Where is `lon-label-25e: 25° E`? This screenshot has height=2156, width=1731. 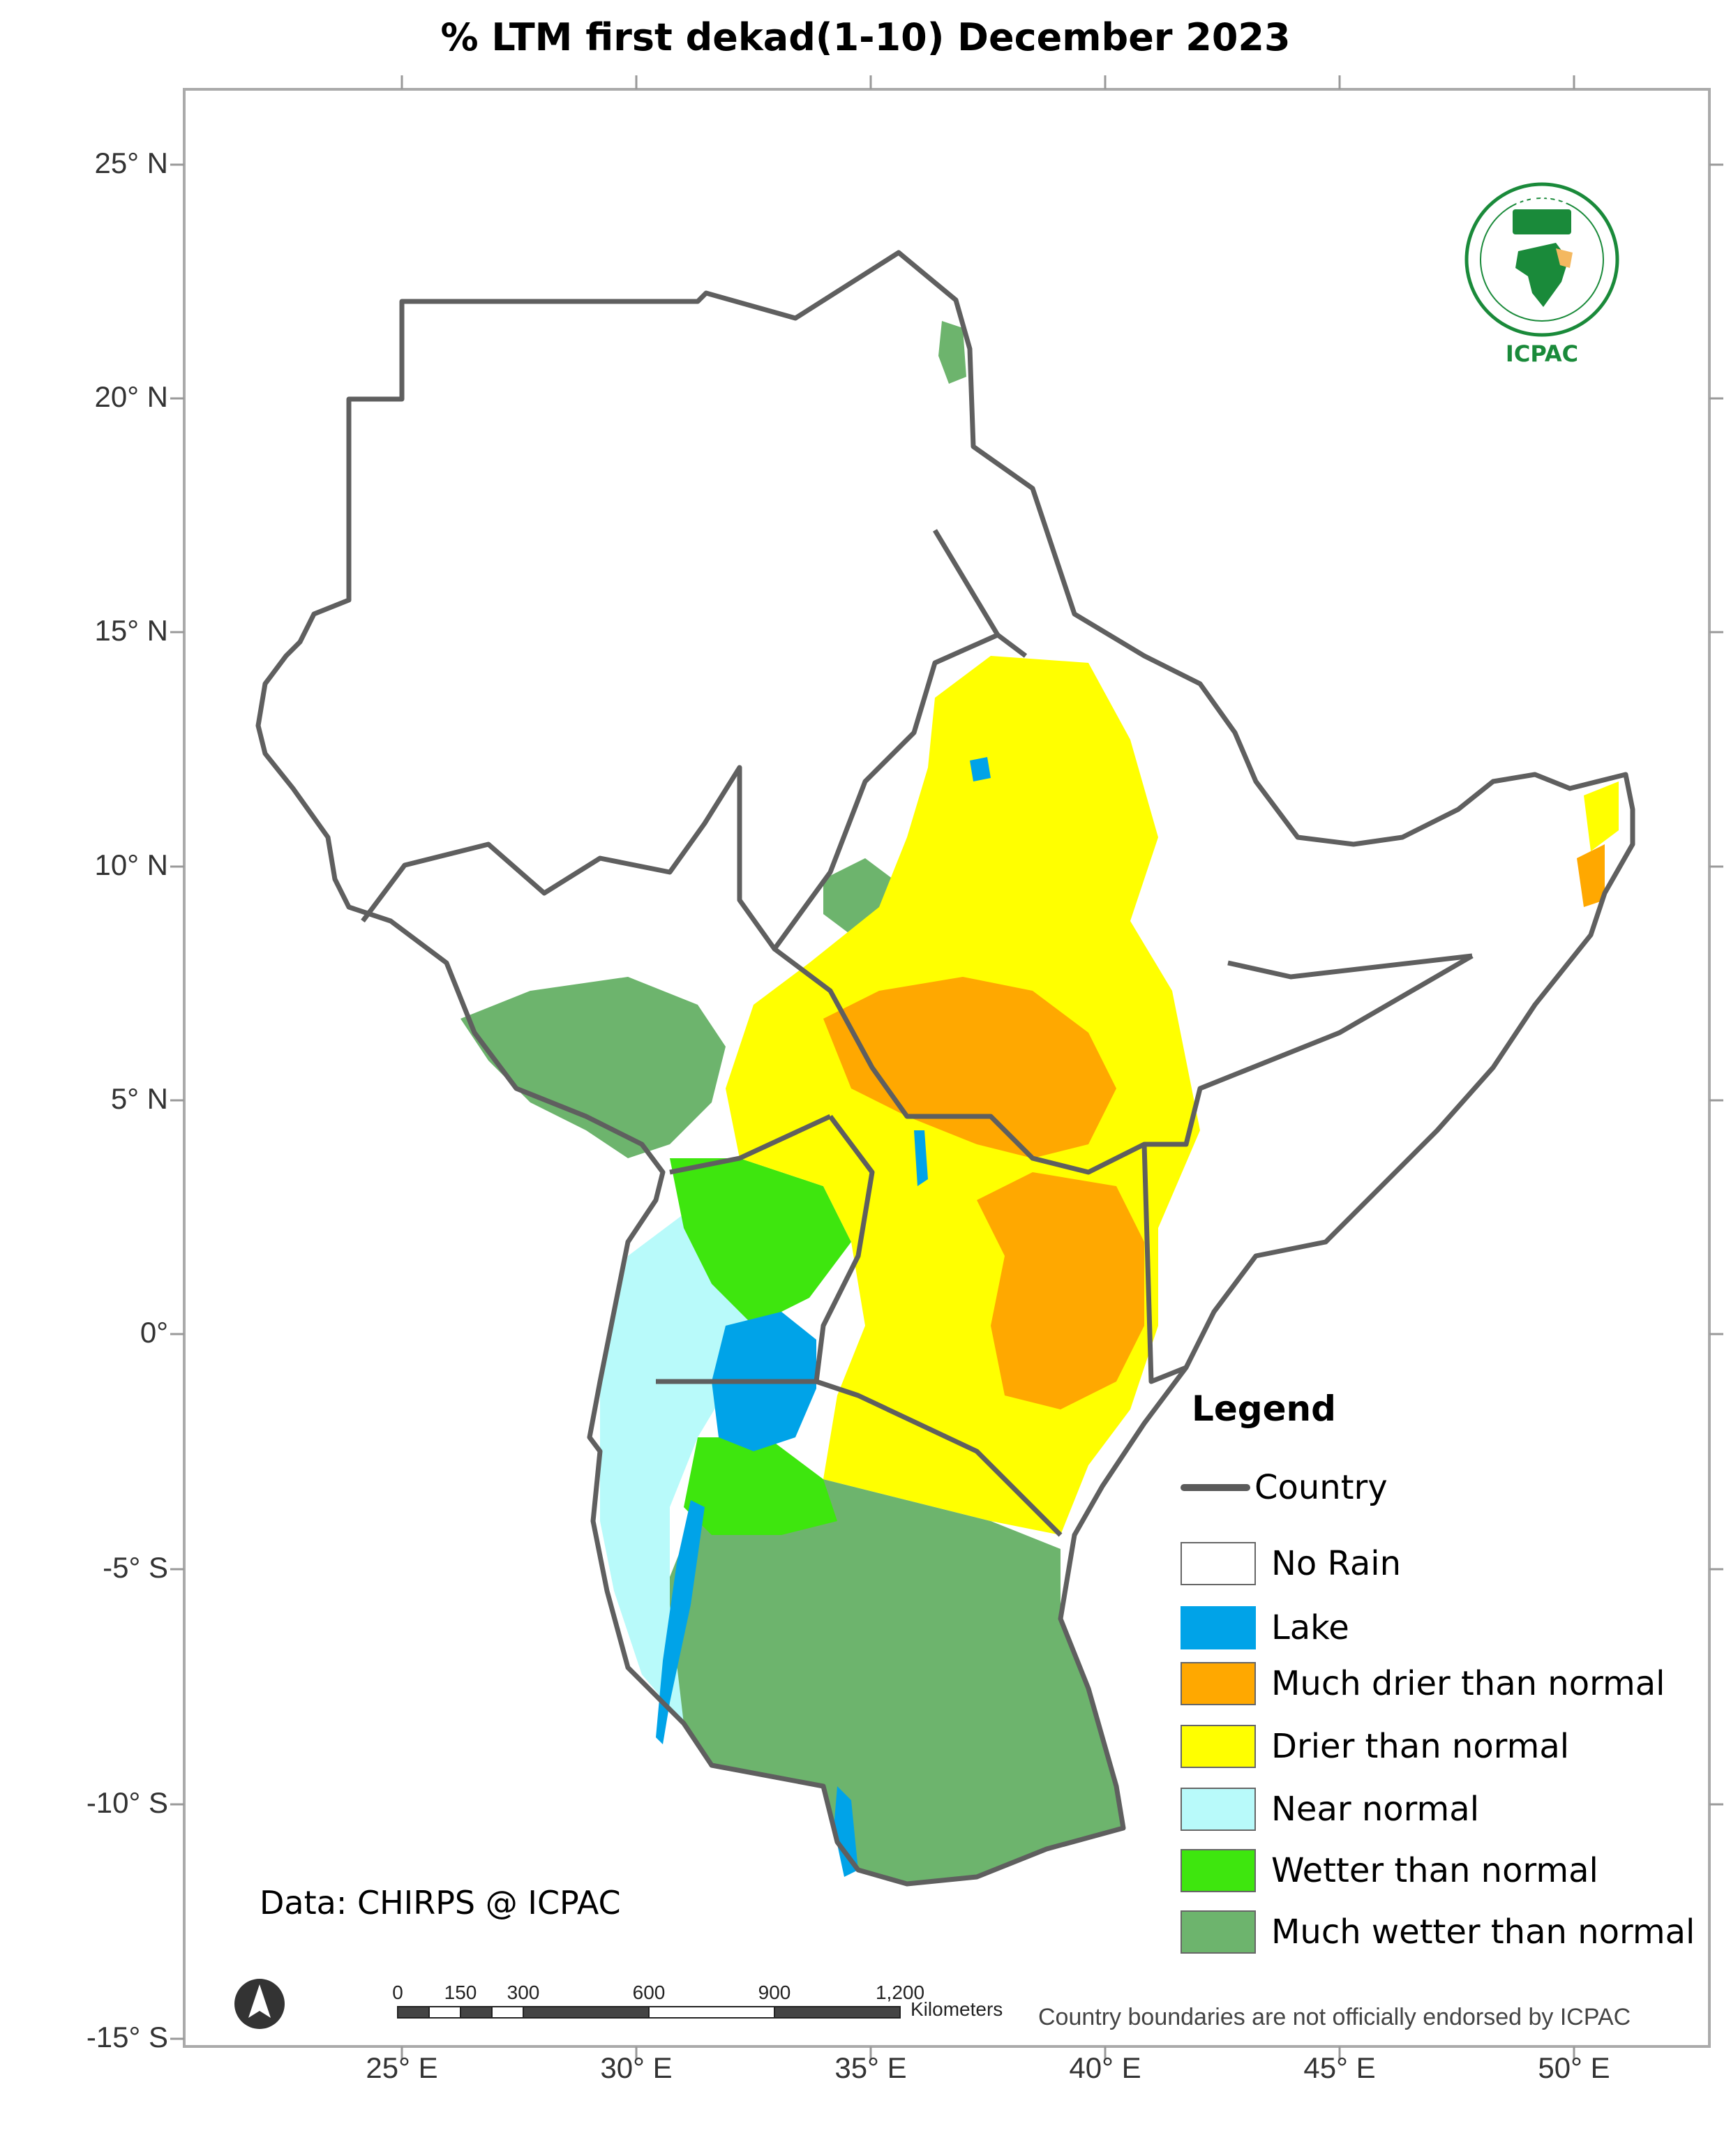 lon-label-25e: 25° E is located at coordinates (402, 2067).